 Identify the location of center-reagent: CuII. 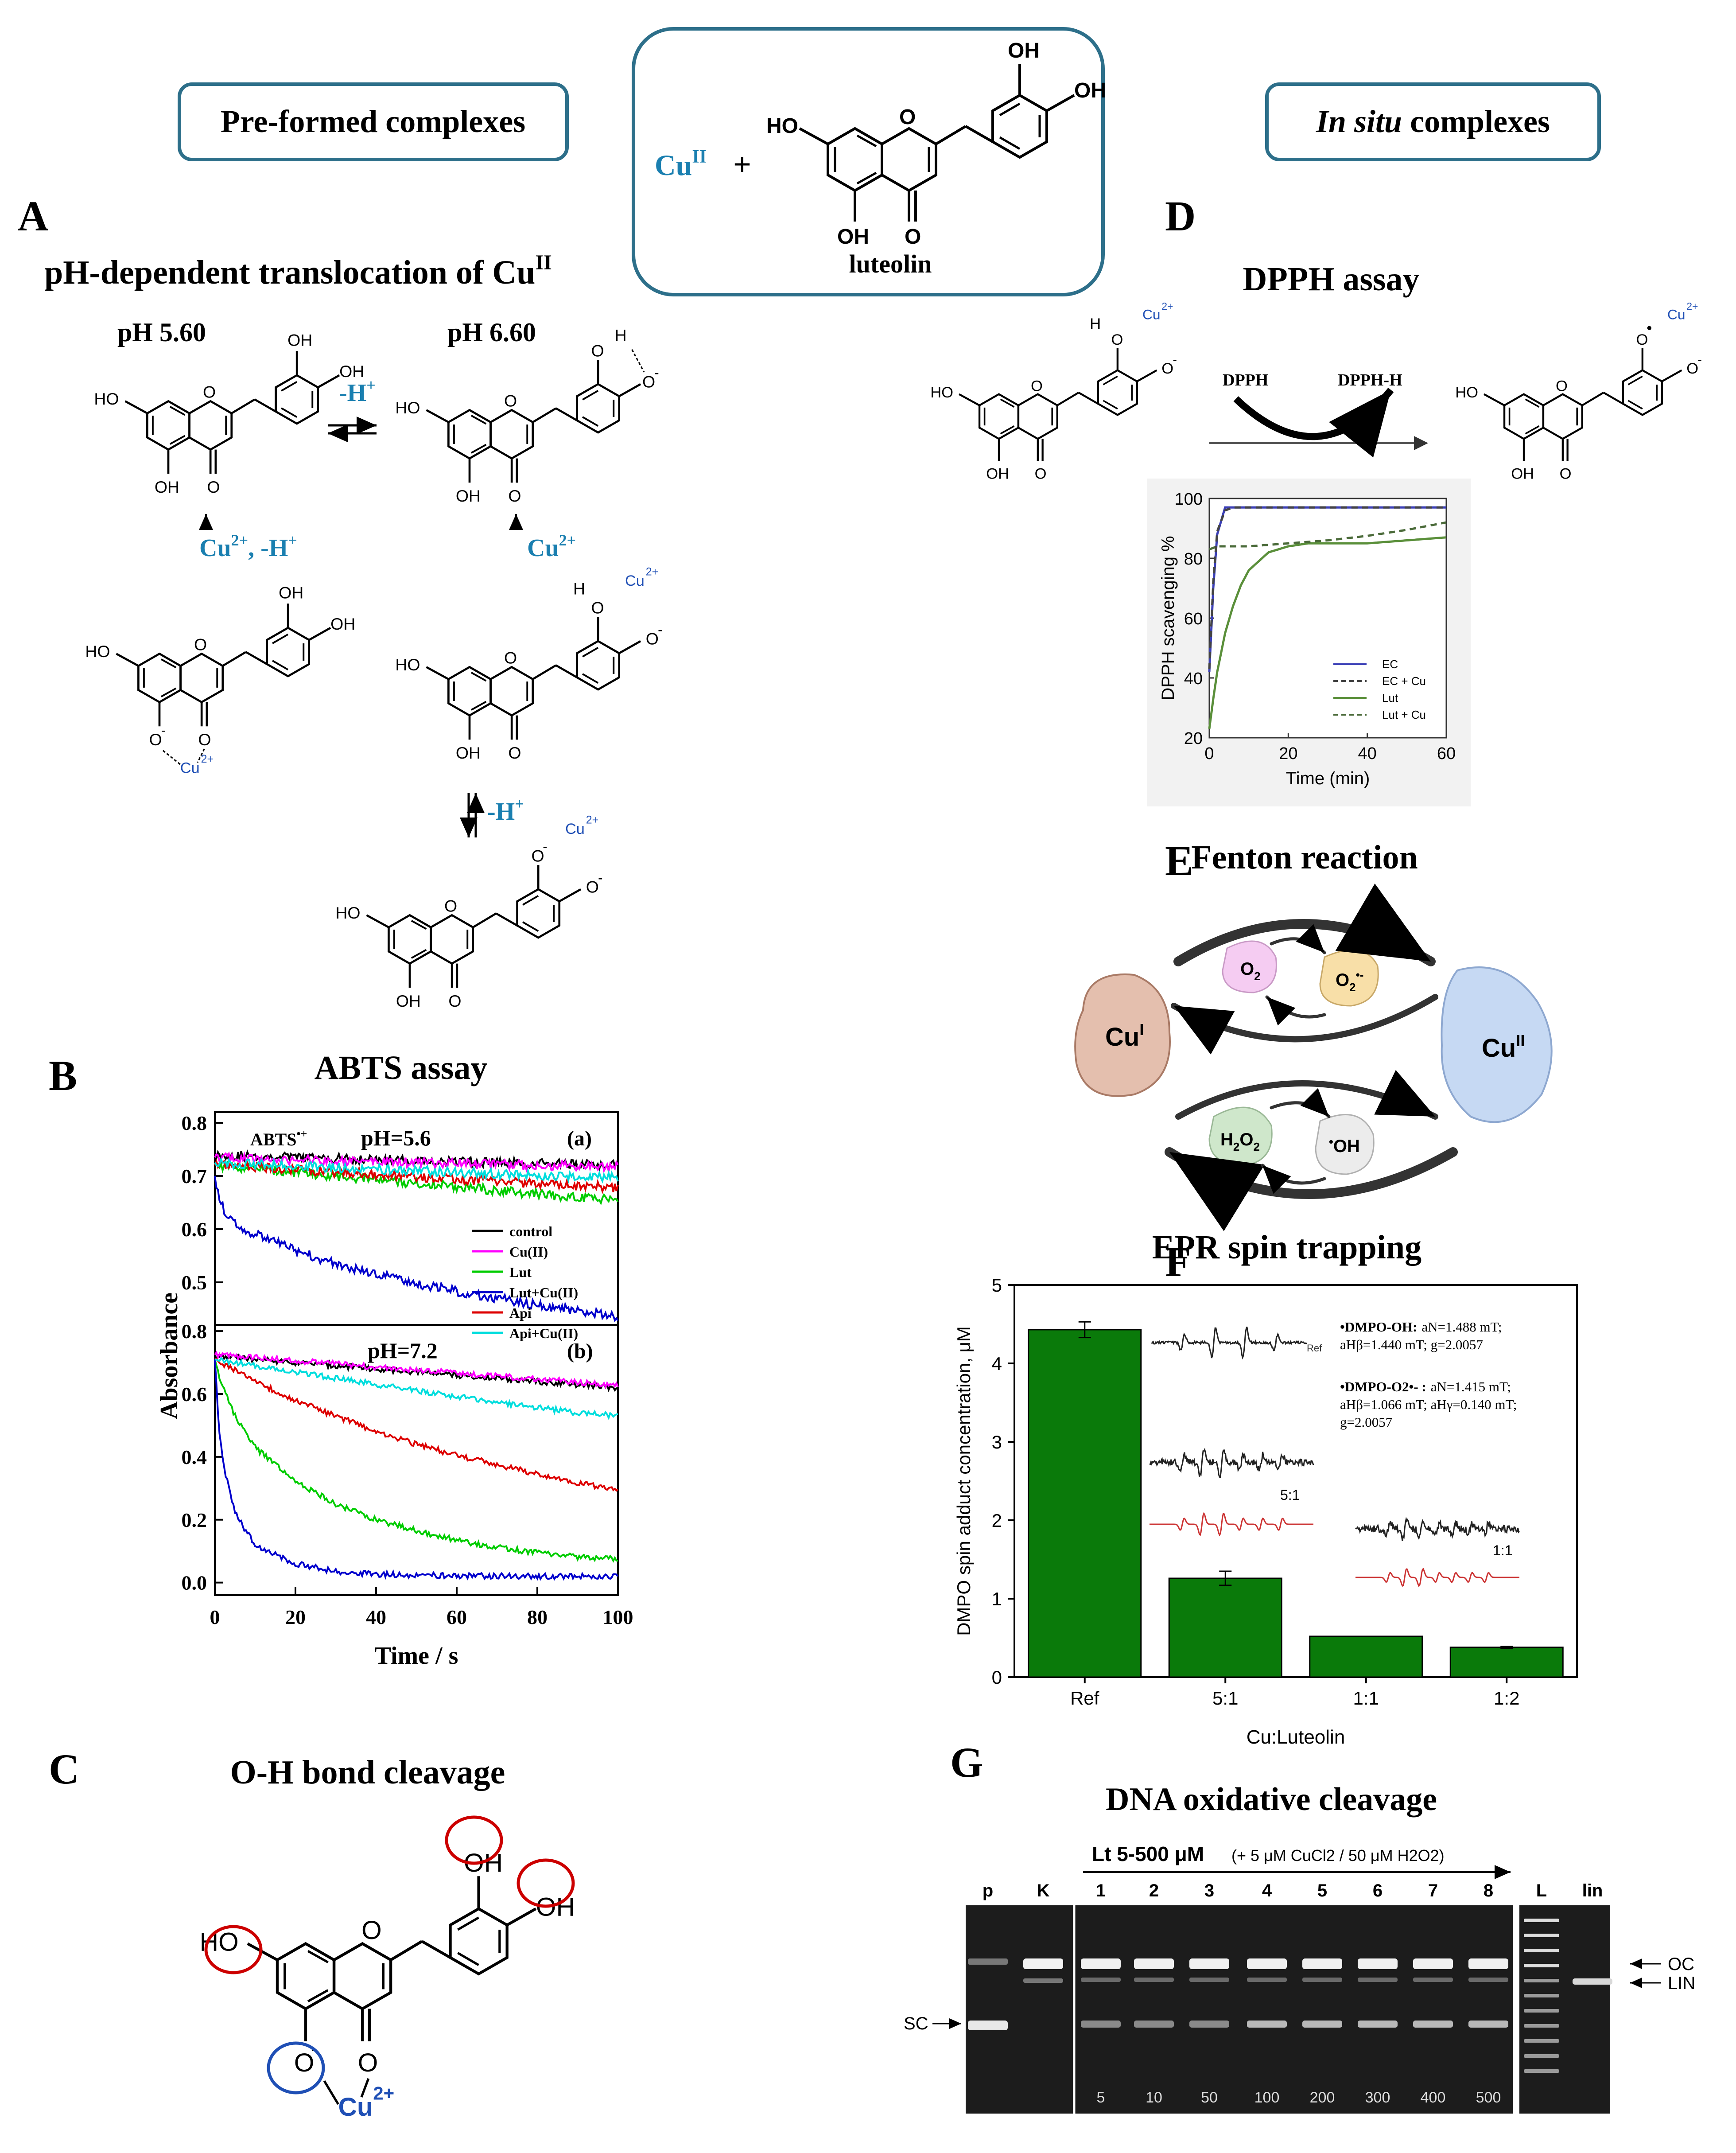
(681, 164).